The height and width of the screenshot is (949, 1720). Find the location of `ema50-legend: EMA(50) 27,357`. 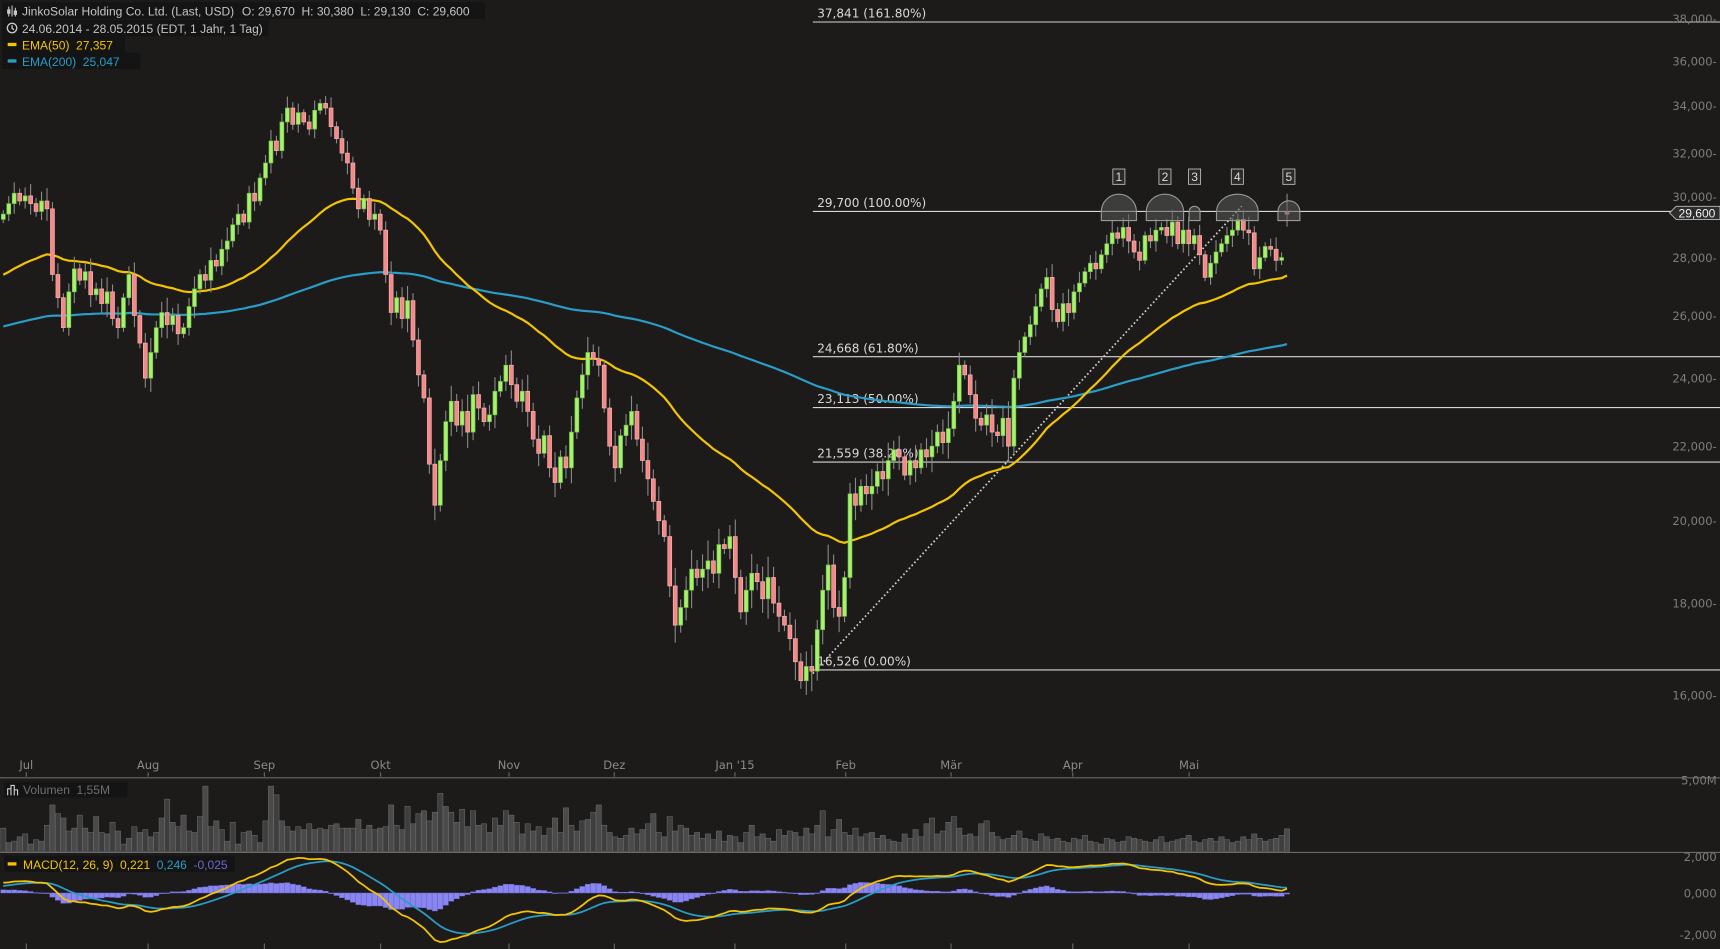

ema50-legend: EMA(50) 27,357 is located at coordinates (67, 45).